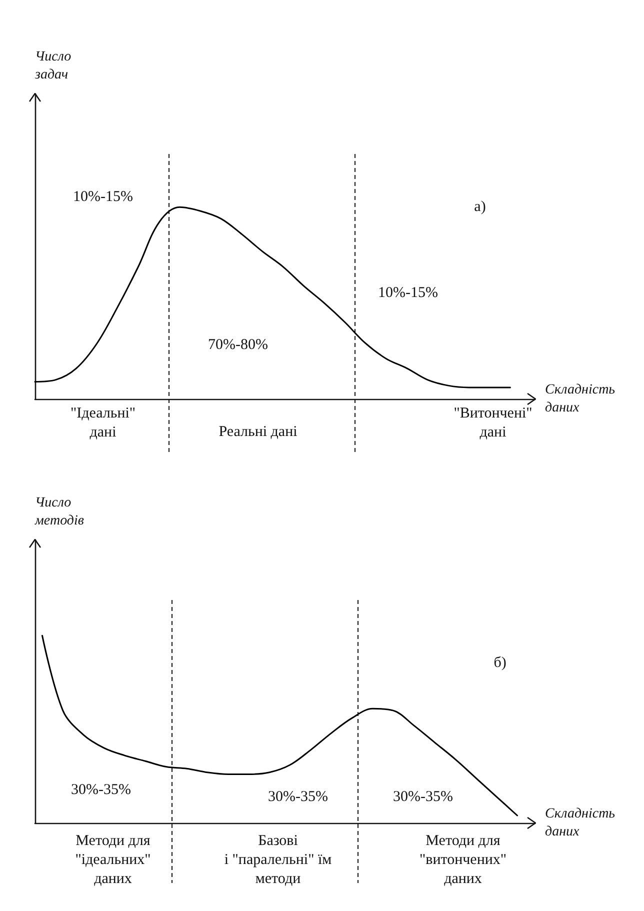  I want to click on annotation: б), so click(500, 663).